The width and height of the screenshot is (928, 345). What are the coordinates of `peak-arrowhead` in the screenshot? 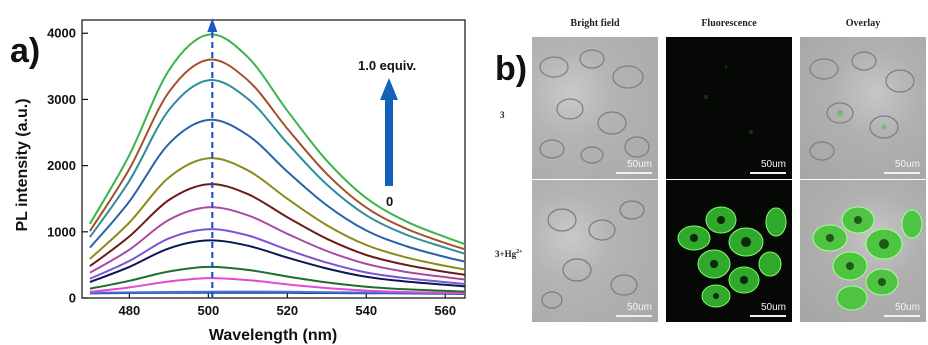 It's located at (212, 25).